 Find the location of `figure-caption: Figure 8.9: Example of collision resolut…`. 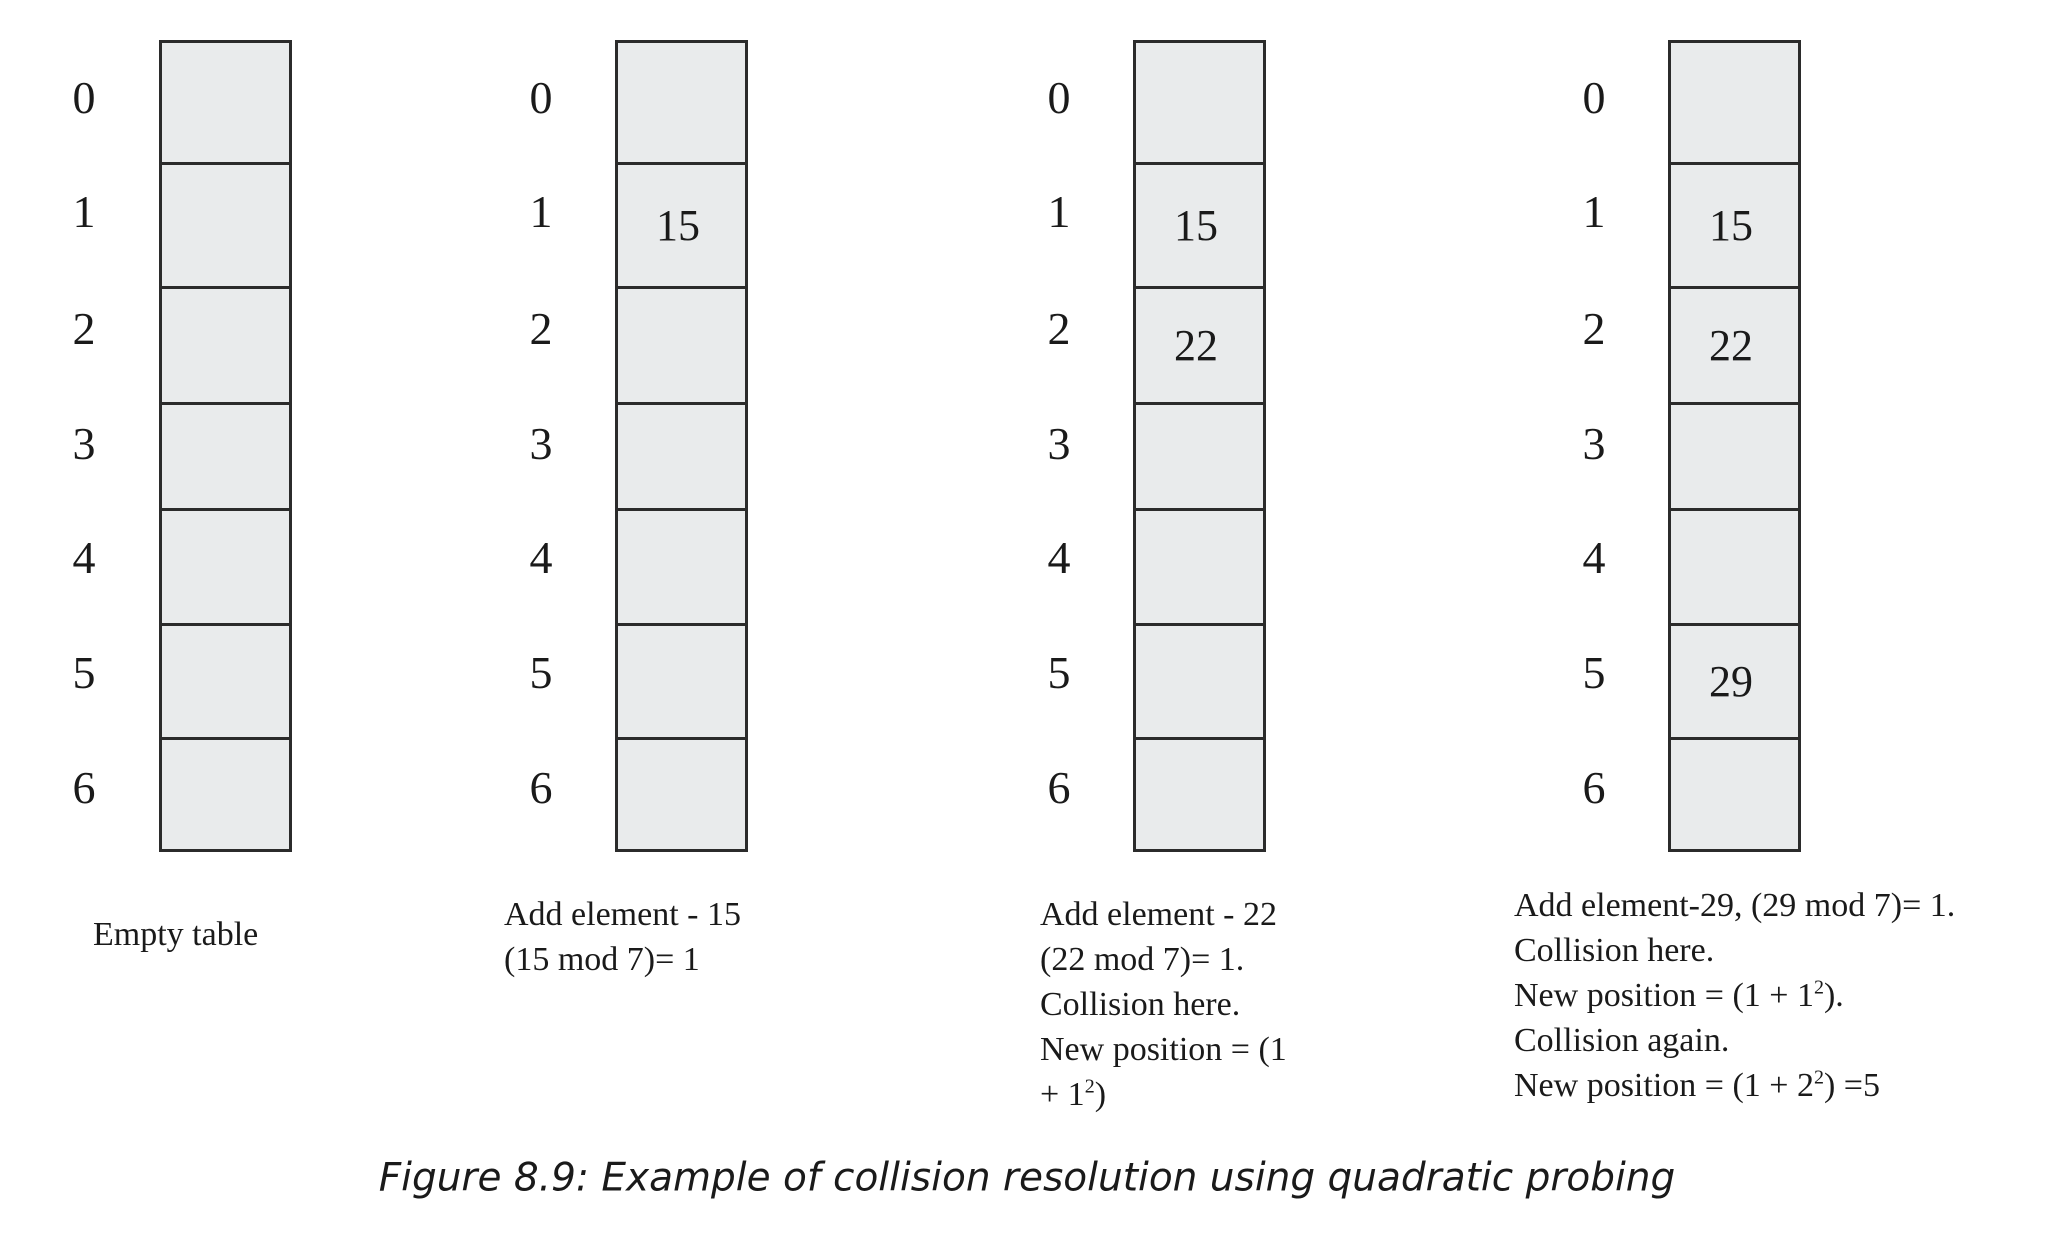

figure-caption: Figure 8.9: Example of collision resolut… is located at coordinates (1027, 1178).